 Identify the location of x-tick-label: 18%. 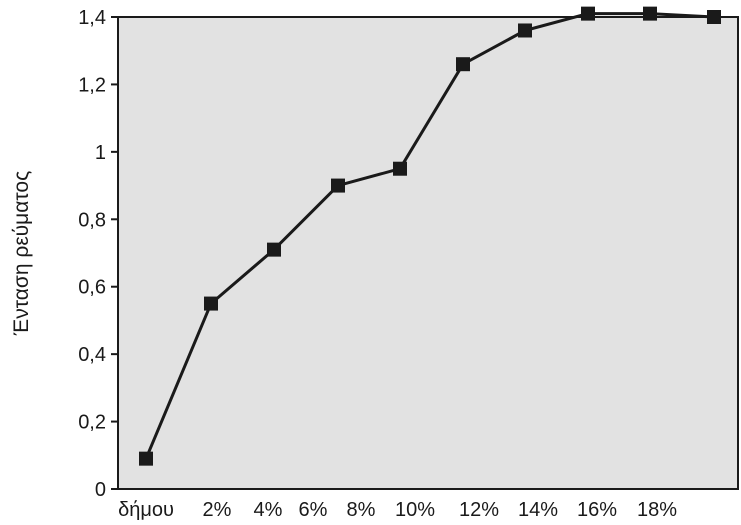
(657, 510).